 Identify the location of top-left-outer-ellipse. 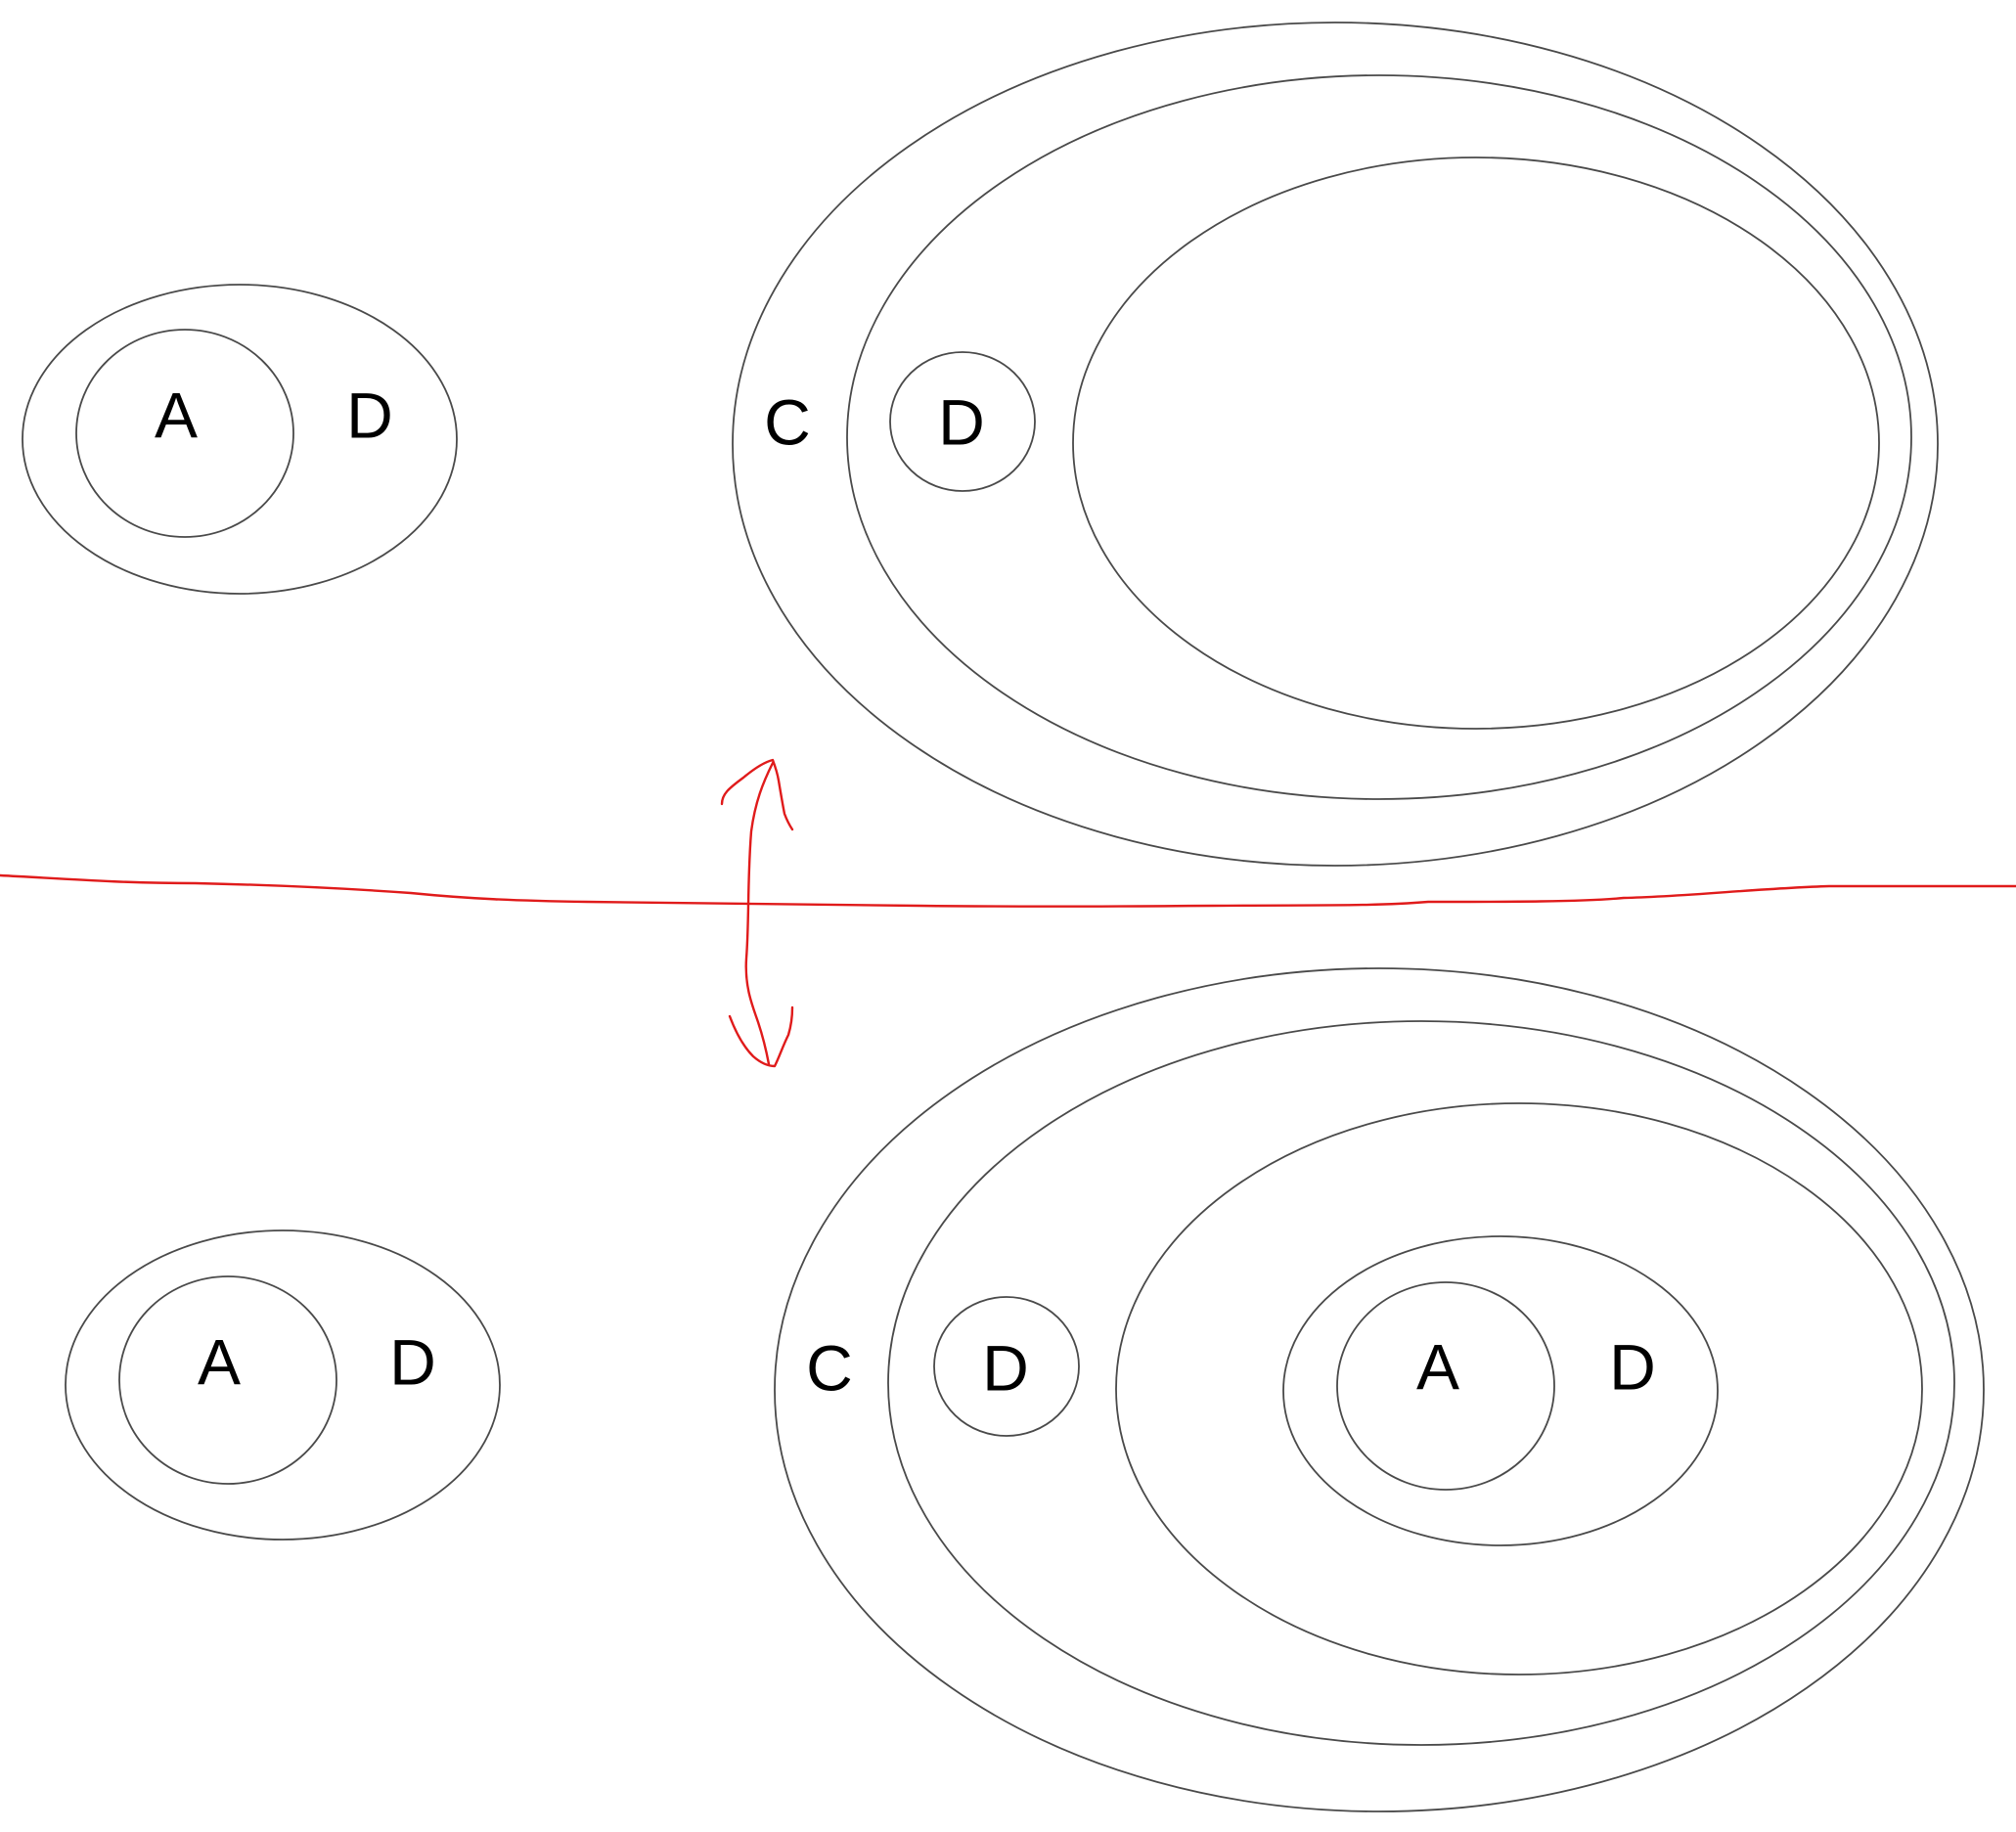
(240, 439).